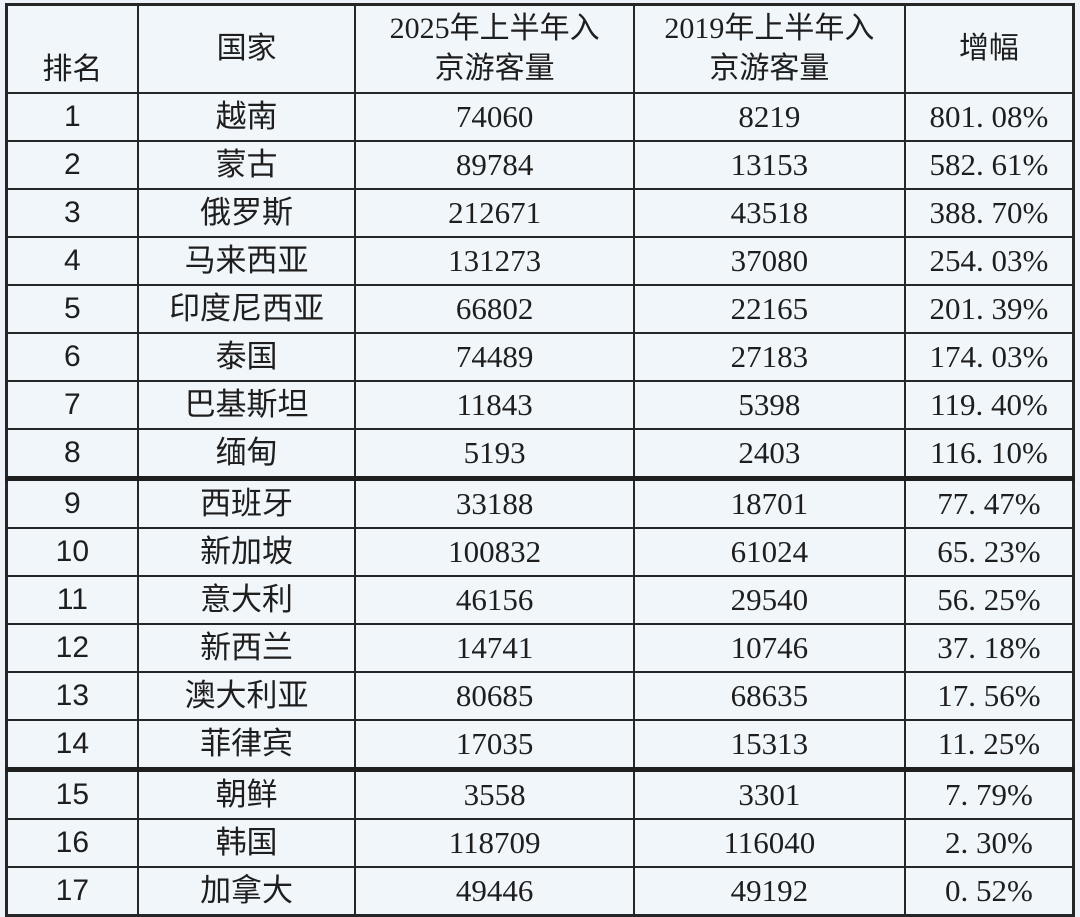 This screenshot has width=1080, height=917. I want to click on table-row: 3 俄罗斯 212671 43518 388. 70%, so click(540, 212).